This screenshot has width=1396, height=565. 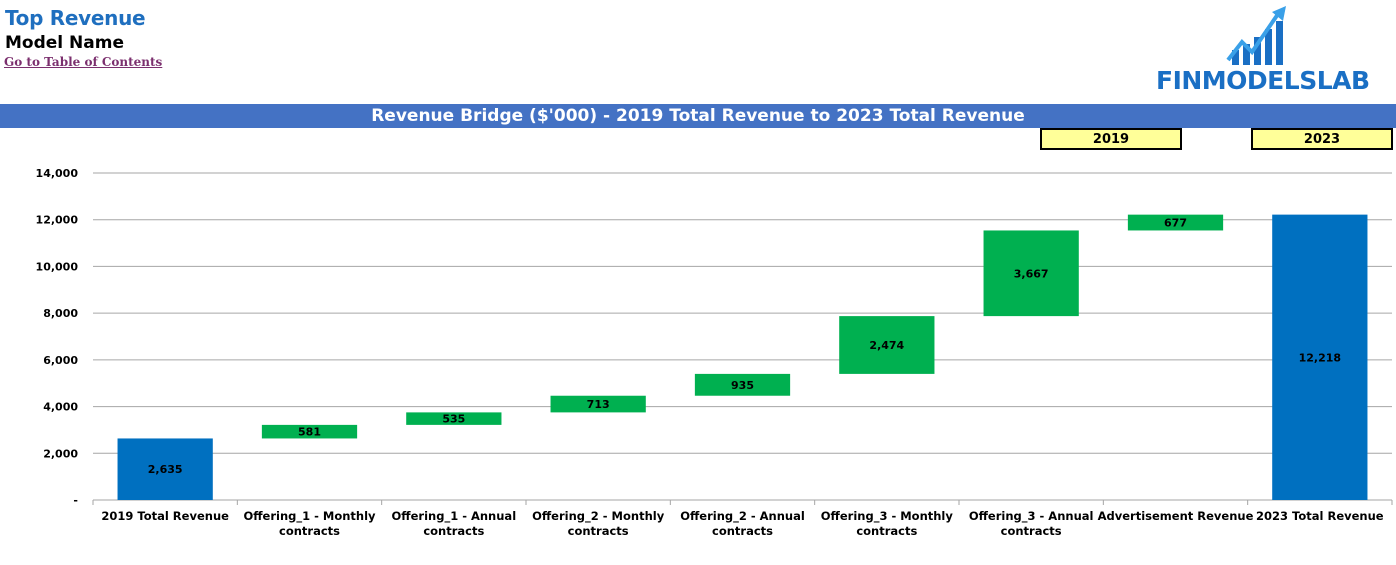 I want to click on x-tick-label: 2023 Total Revenue, so click(x=1320, y=516).